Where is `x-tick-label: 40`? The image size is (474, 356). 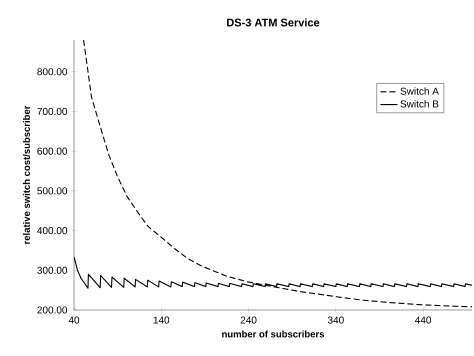
x-tick-label: 40 is located at coordinates (74, 320).